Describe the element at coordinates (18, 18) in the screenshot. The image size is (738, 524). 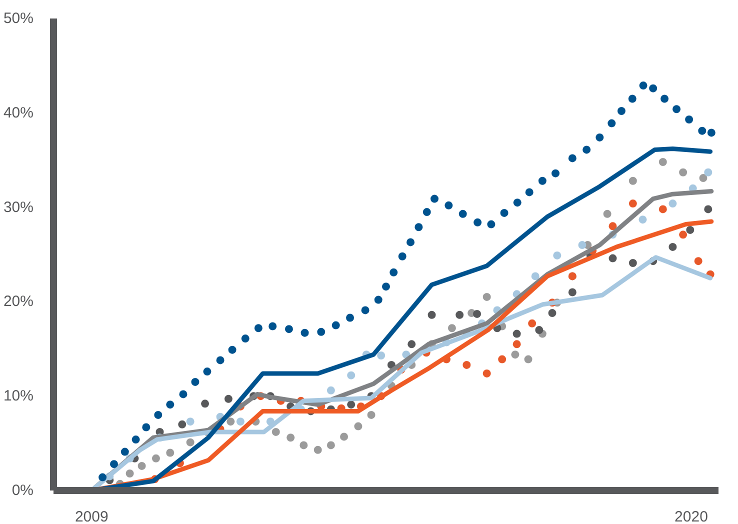
I see `y-tick-label: 50%` at that location.